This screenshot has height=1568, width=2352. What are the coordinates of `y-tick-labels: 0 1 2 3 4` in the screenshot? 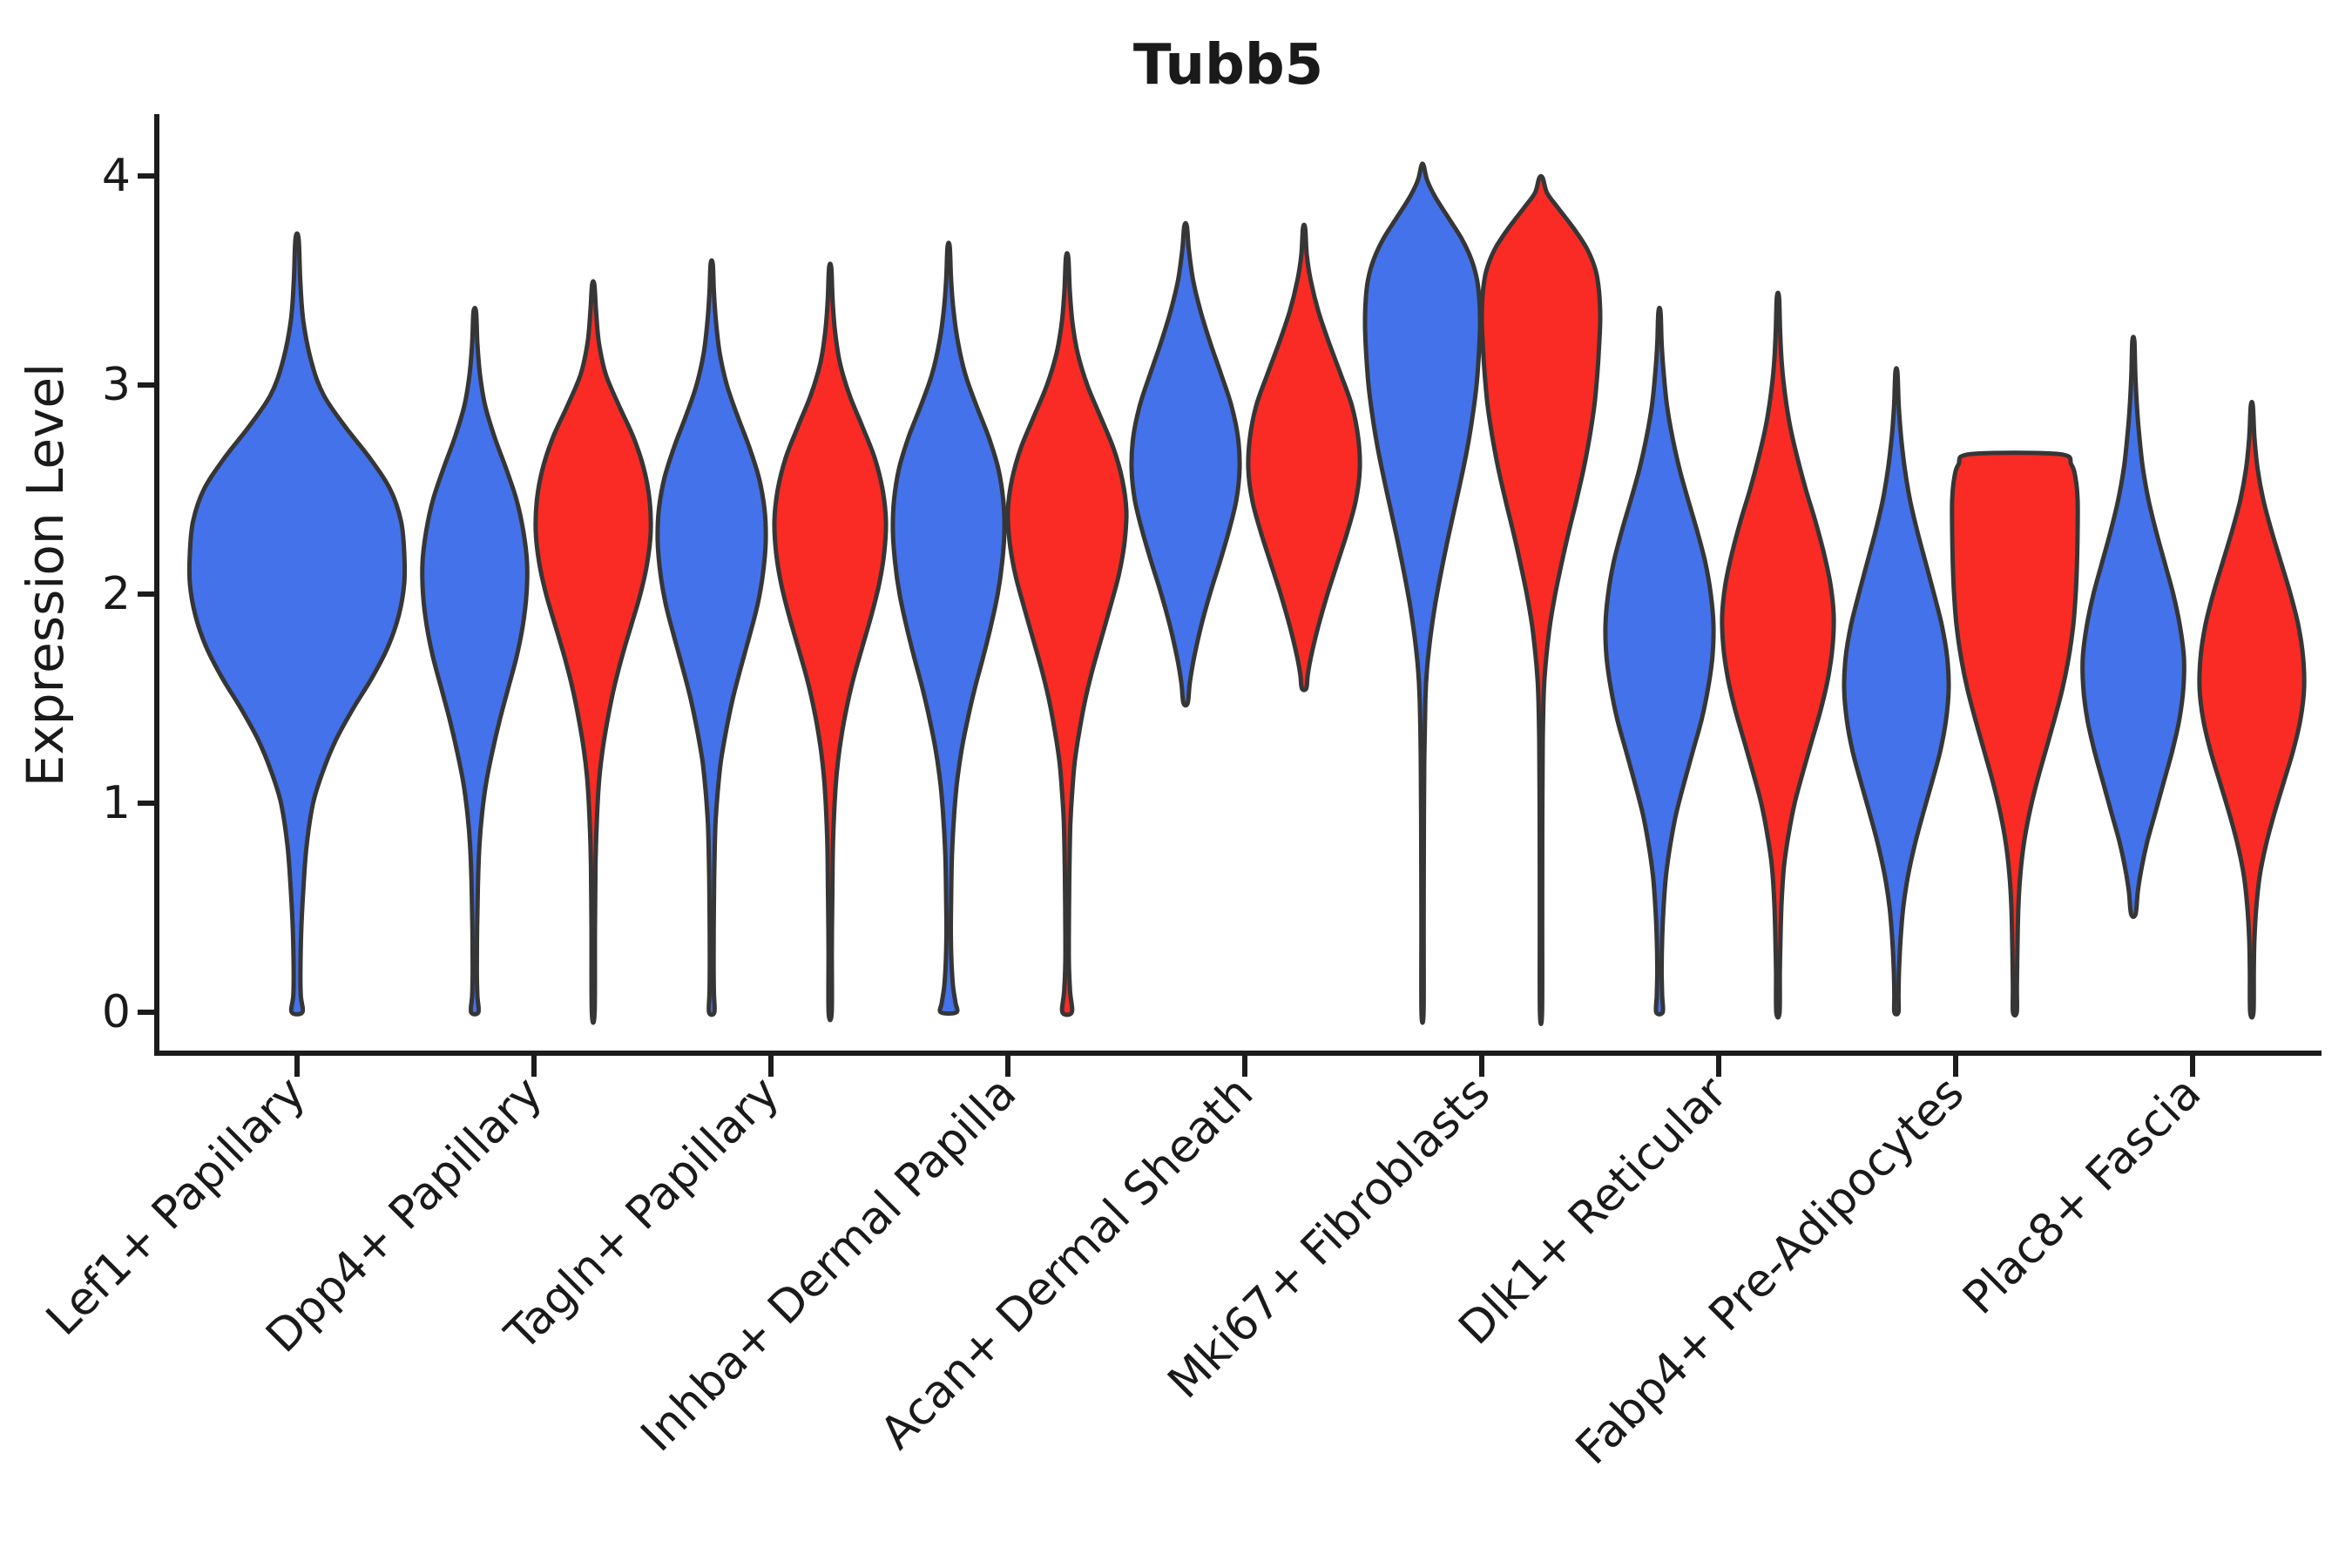 It's located at (116, 594).